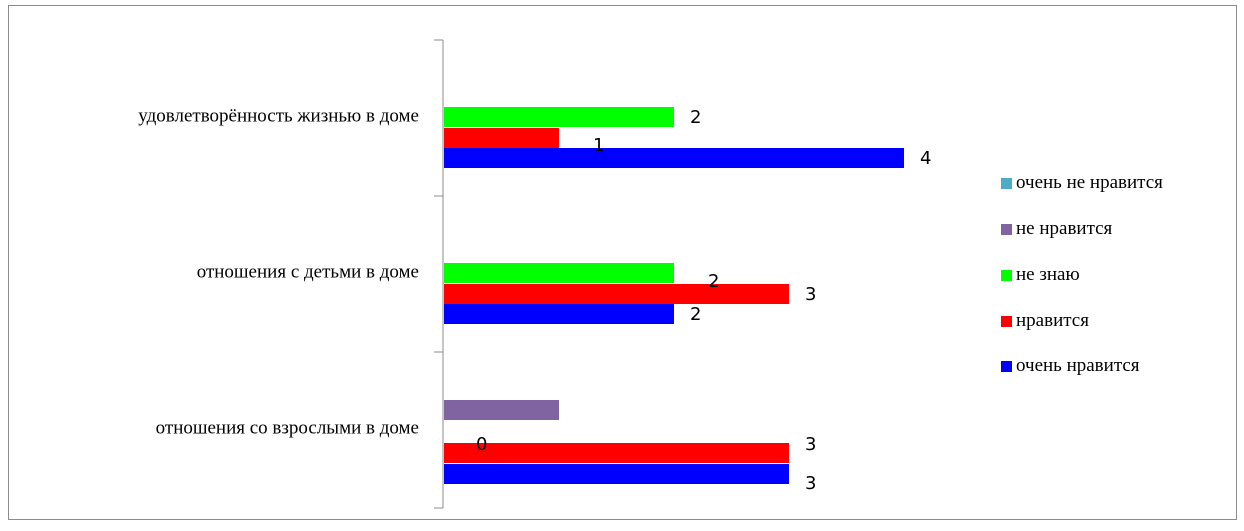 The width and height of the screenshot is (1244, 531). Describe the element at coordinates (1064, 228) in the screenshot. I see `legend-label: не нравится` at that location.